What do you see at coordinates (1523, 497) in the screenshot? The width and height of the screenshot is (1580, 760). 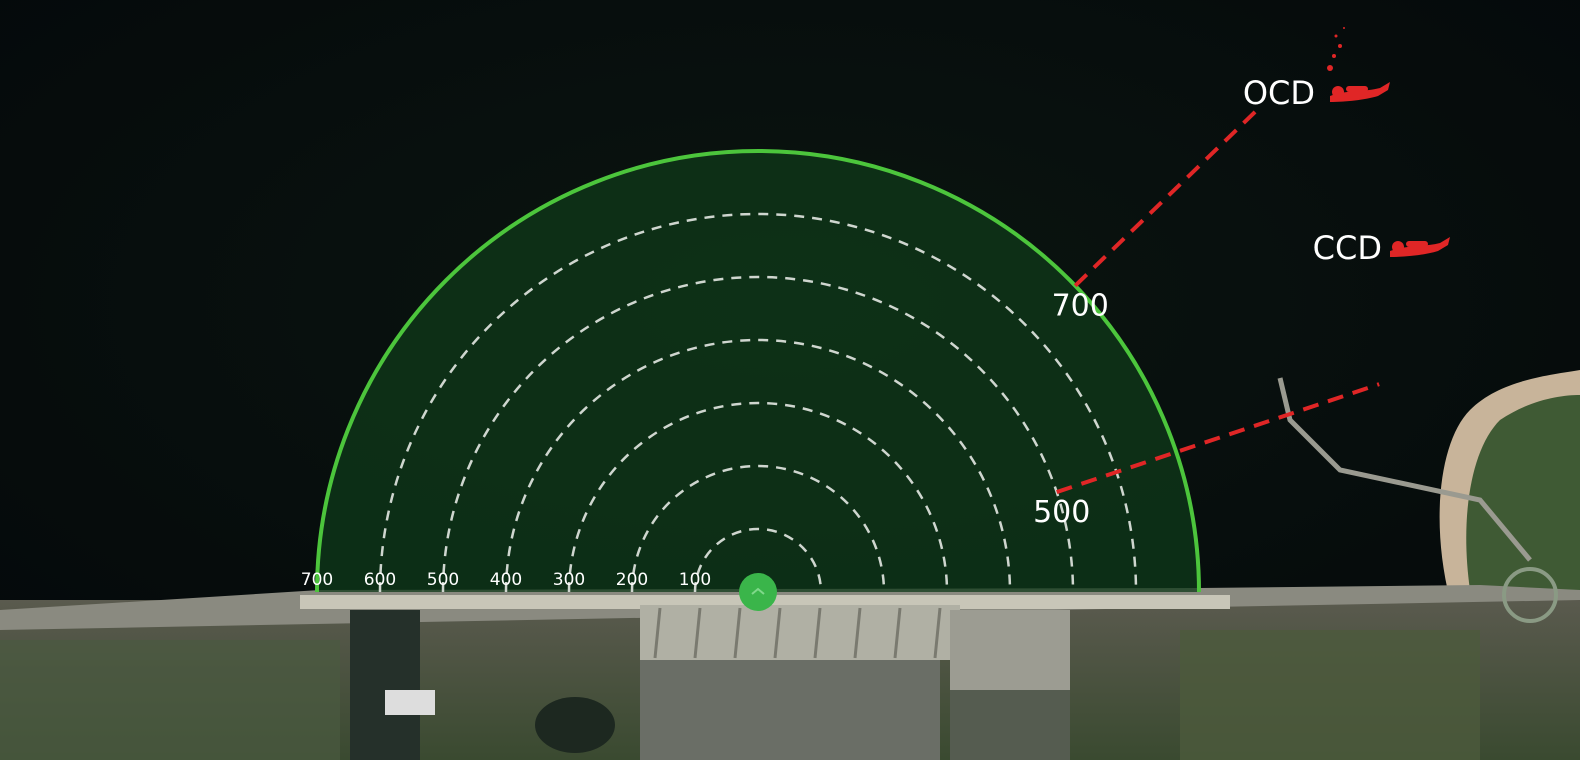 I see `shore-vegetation` at bounding box center [1523, 497].